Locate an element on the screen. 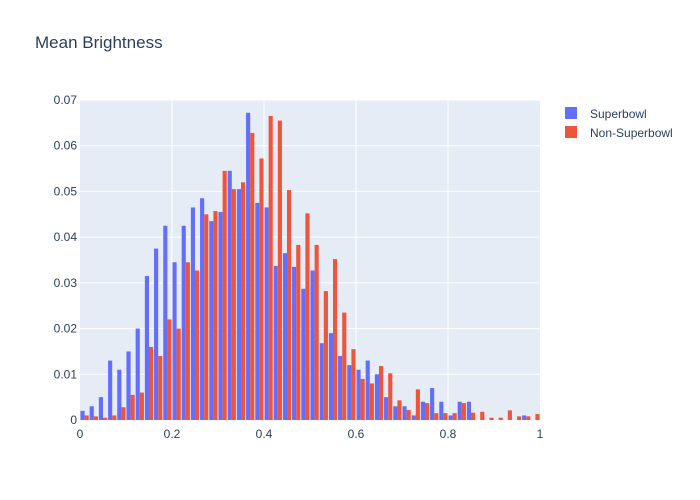 Image resolution: width=700 pixels, height=500 pixels. x-tick-label: 0.4 is located at coordinates (264, 434).